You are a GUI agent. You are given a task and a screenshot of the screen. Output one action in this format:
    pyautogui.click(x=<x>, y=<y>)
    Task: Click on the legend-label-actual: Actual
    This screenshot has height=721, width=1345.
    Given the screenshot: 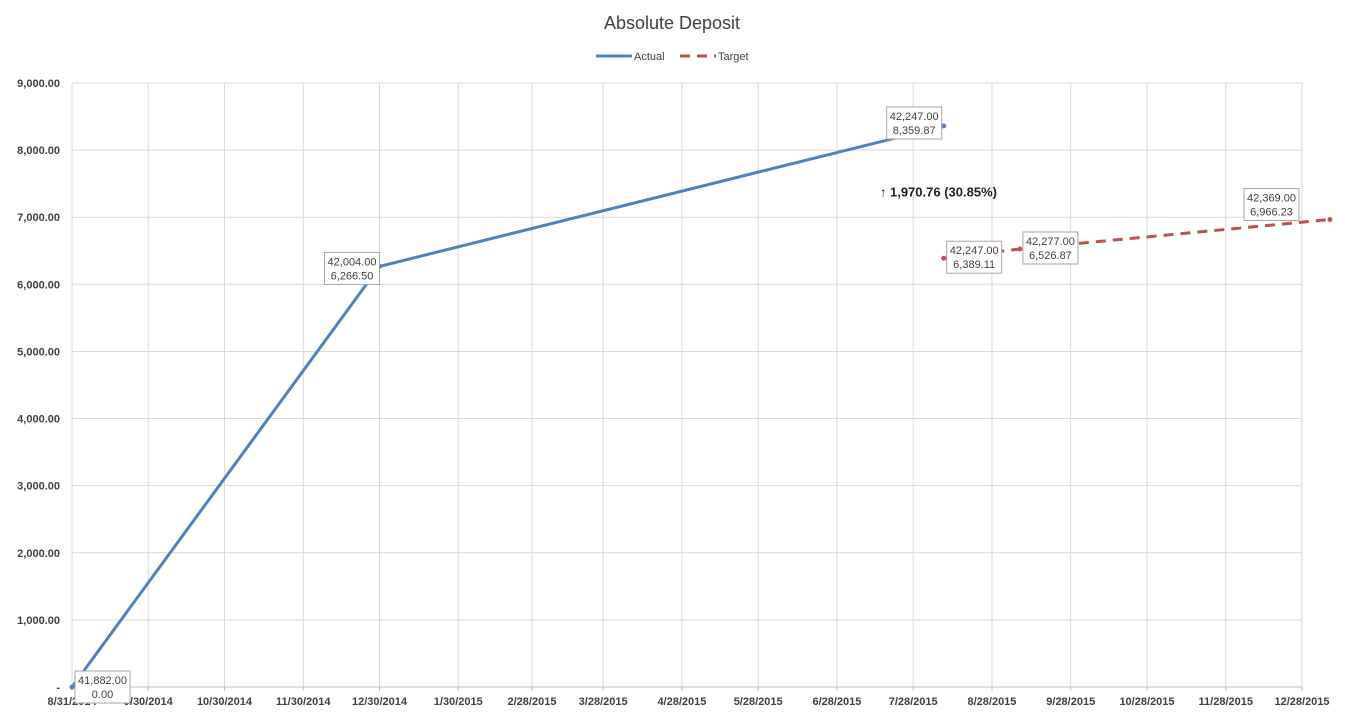 What is the action you would take?
    pyautogui.click(x=649, y=57)
    